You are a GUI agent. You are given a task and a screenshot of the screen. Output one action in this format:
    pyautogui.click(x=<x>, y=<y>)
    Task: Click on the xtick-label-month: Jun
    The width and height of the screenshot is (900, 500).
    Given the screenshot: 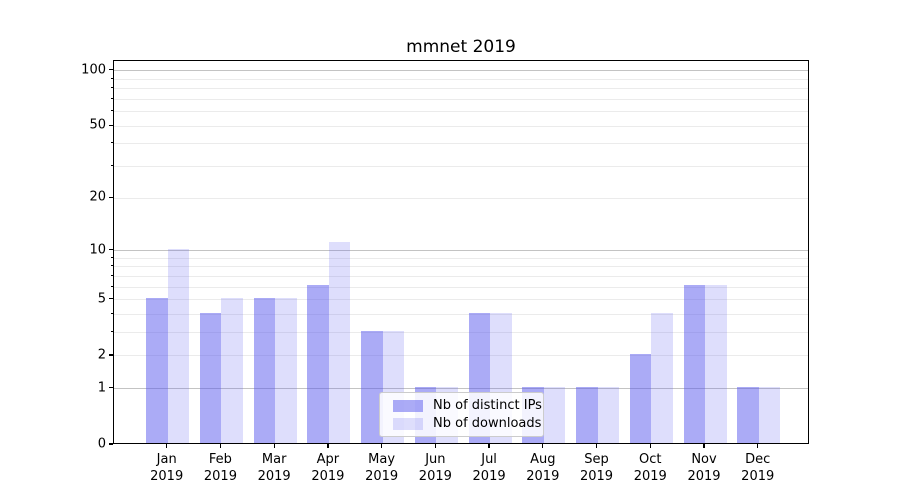 What is the action you would take?
    pyautogui.click(x=435, y=459)
    